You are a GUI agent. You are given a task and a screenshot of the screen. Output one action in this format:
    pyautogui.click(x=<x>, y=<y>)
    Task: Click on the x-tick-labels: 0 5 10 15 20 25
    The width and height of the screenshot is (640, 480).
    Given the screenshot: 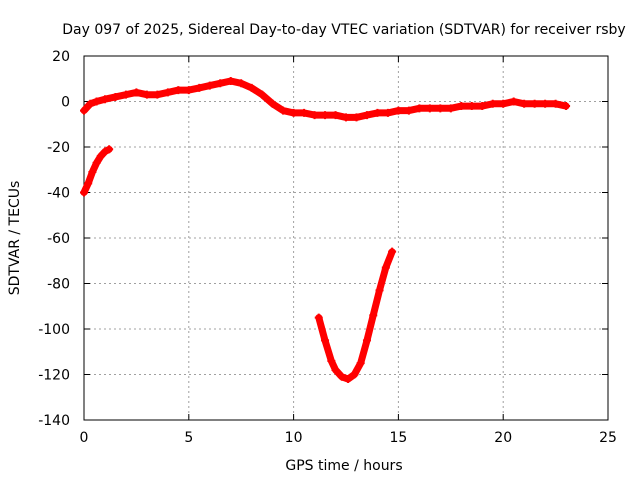 What is the action you would take?
    pyautogui.click(x=348, y=438)
    